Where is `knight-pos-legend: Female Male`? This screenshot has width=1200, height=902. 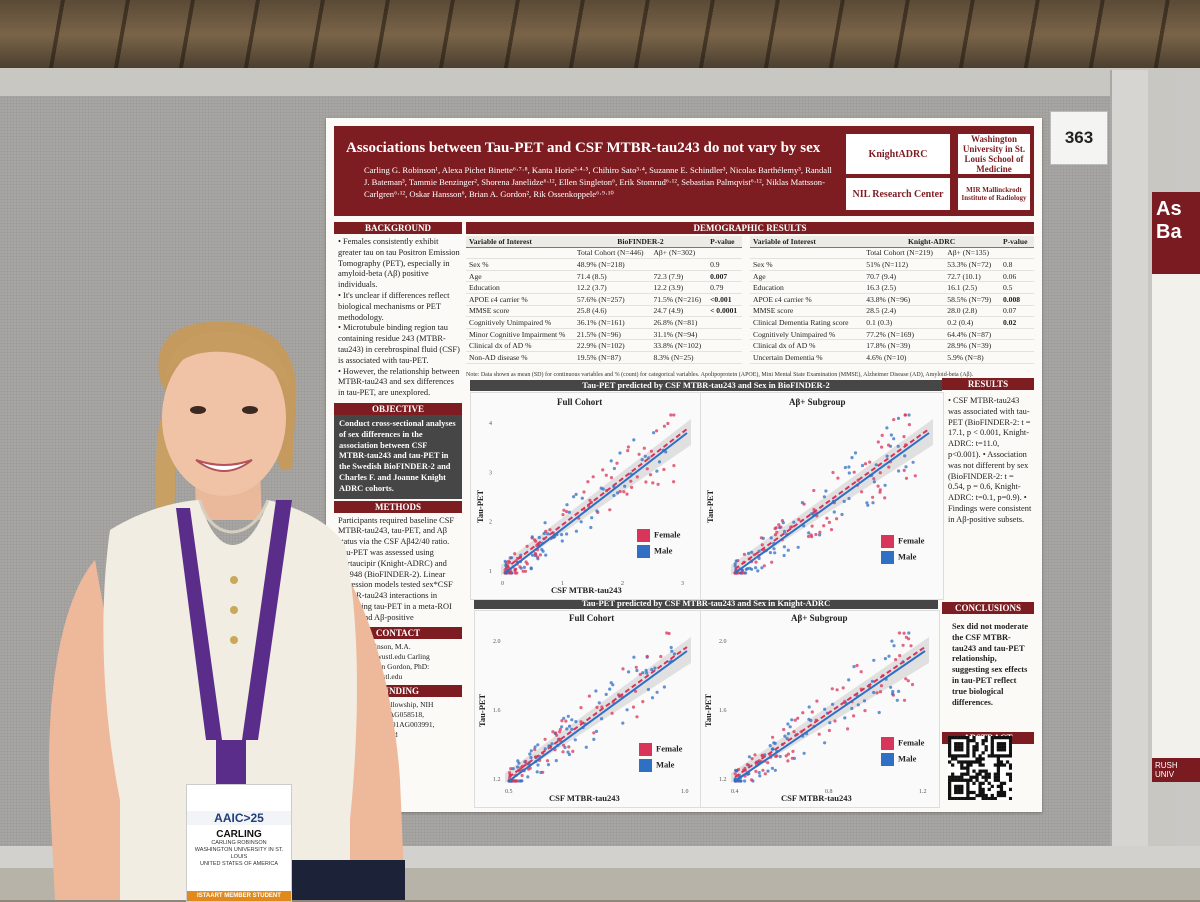
knight-pos-legend: Female Male is located at coordinates (902, 751).